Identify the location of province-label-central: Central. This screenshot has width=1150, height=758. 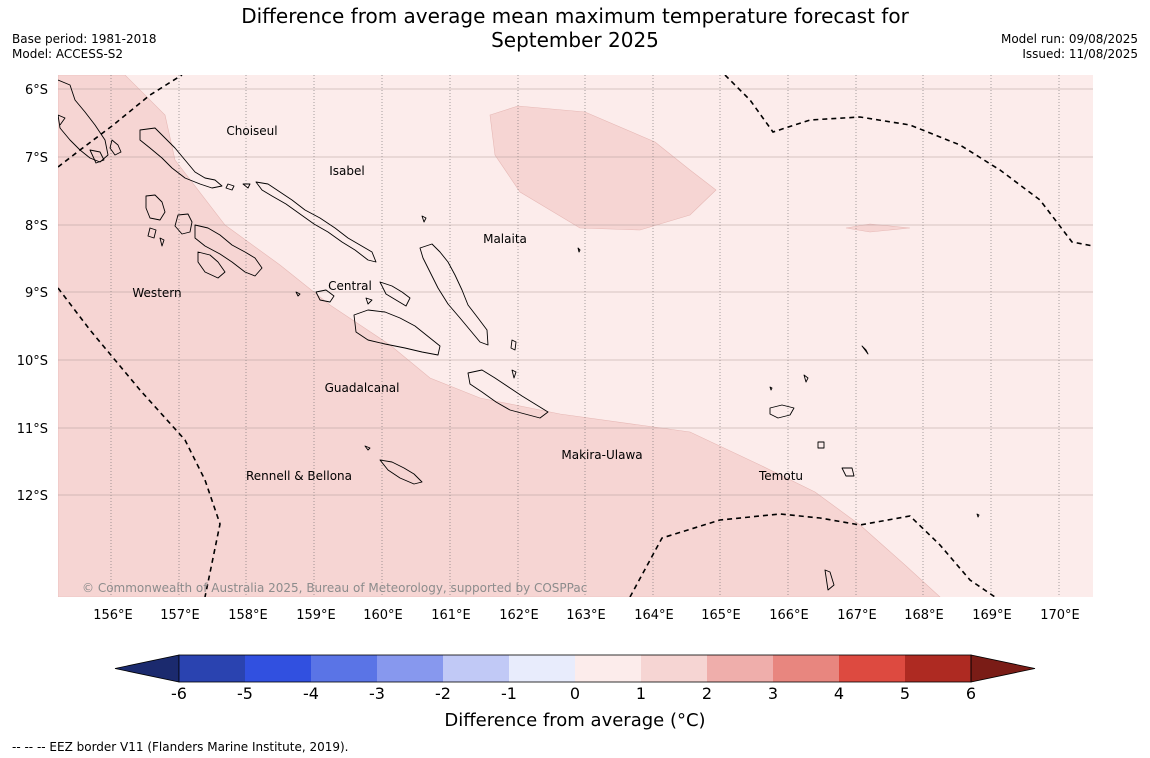
(350, 286).